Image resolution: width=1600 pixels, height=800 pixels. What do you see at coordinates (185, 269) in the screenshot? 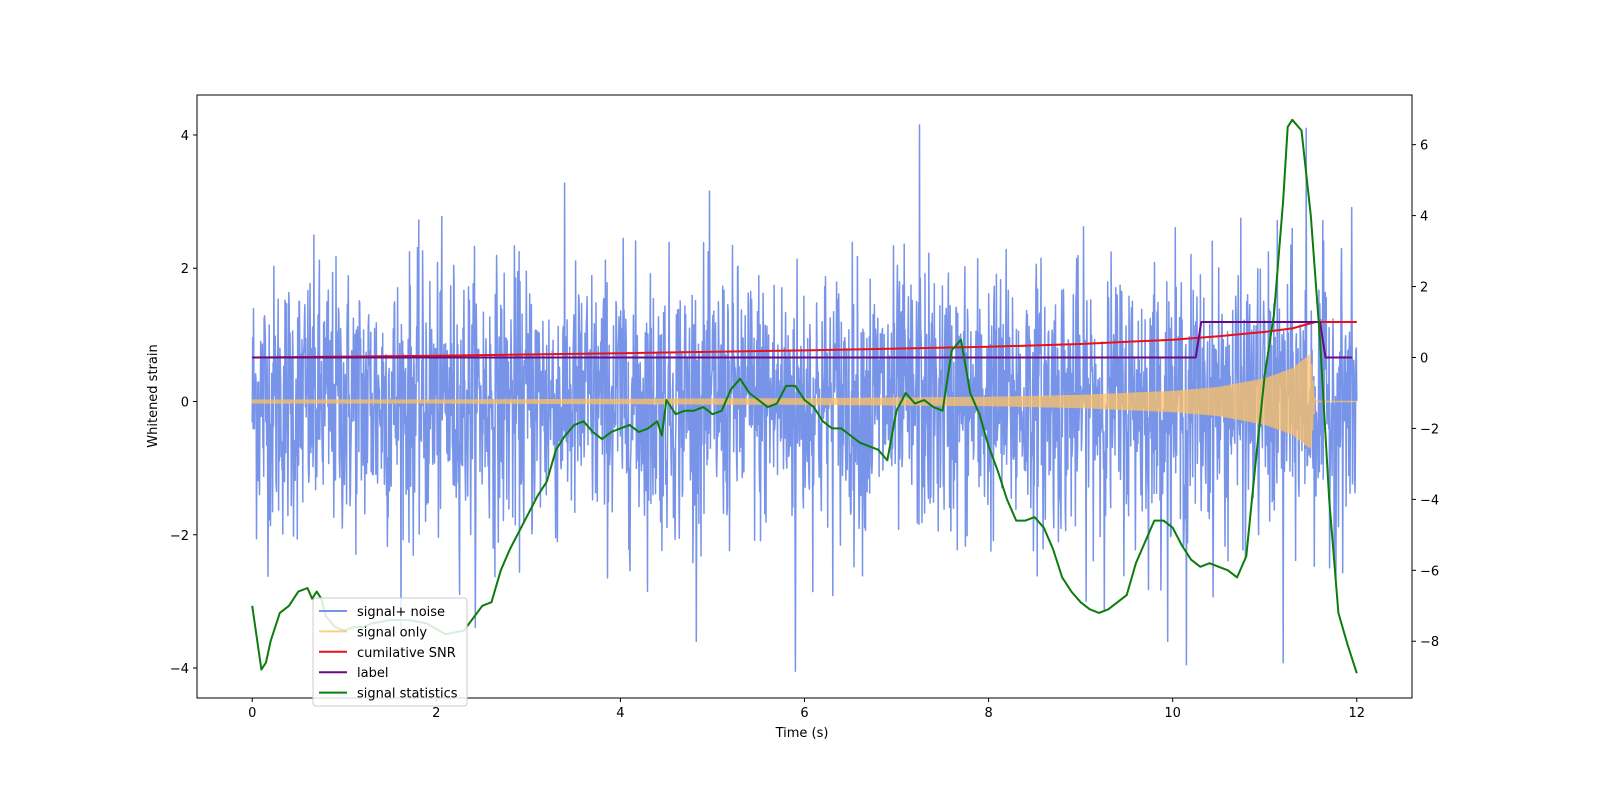
I see `y-tick-label-left: 2` at bounding box center [185, 269].